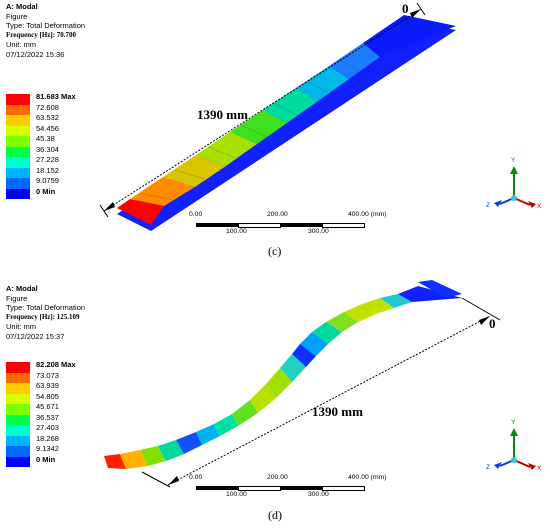  Describe the element at coordinates (275, 515) in the screenshot. I see `figure-caption: (d)` at that location.